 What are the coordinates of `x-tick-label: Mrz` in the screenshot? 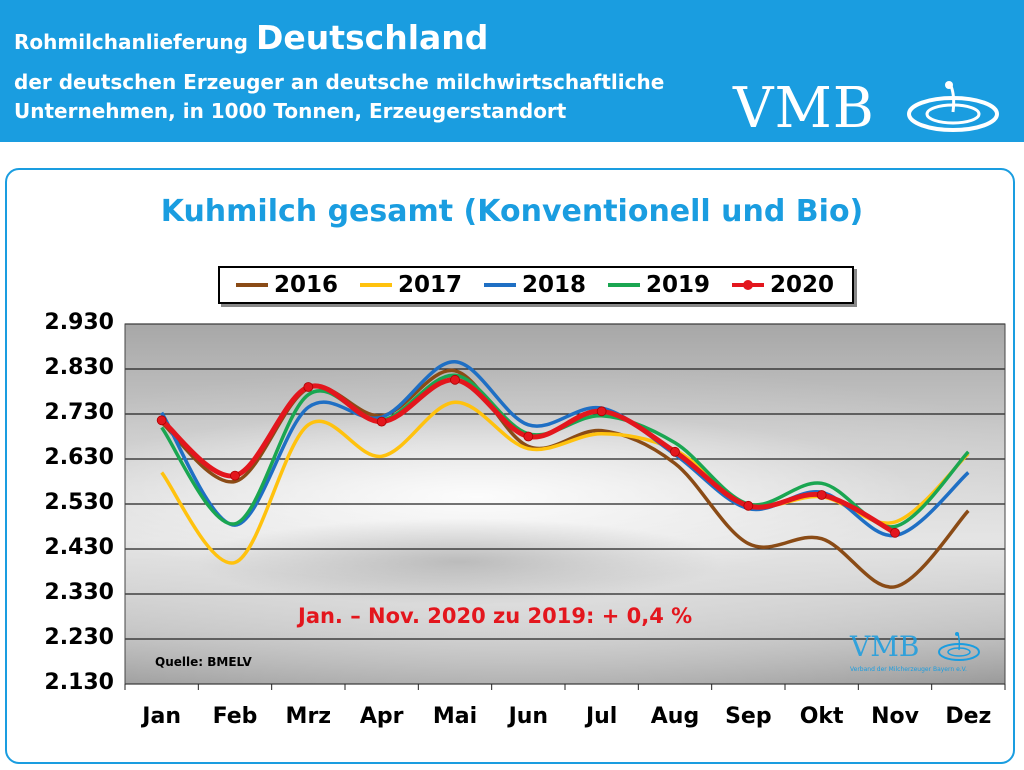 It's located at (308, 716).